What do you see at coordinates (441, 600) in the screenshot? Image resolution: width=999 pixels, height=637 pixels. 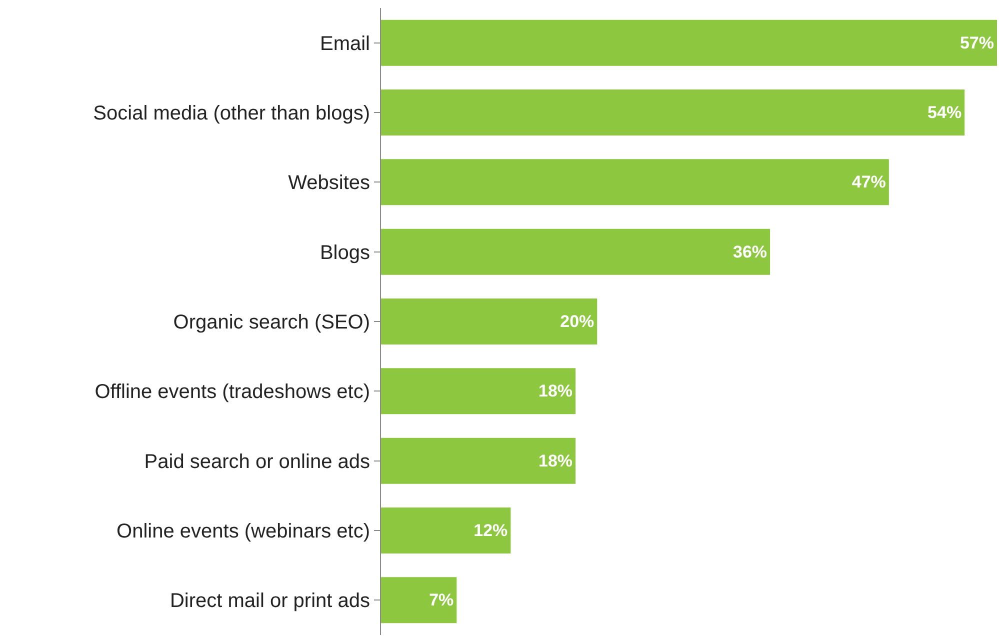 I see `data-label: 7%` at bounding box center [441, 600].